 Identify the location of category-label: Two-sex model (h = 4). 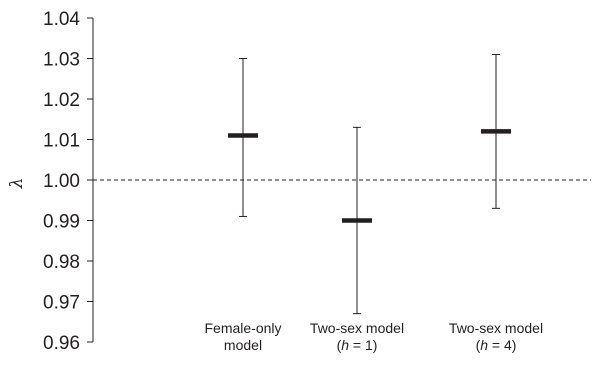
(496, 336).